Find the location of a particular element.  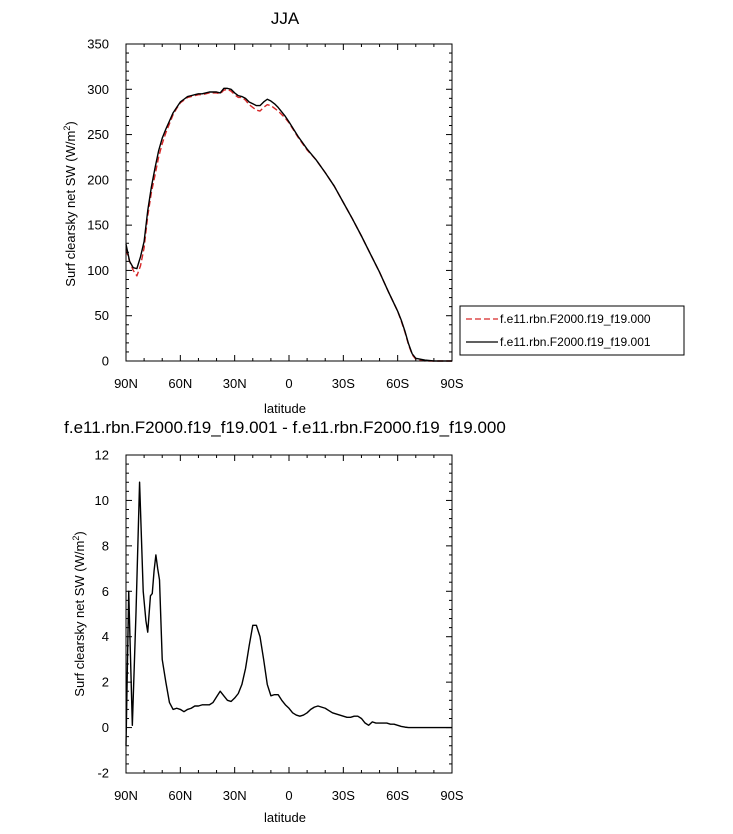

chart-1-ytick-label: 300 is located at coordinates (98, 89).